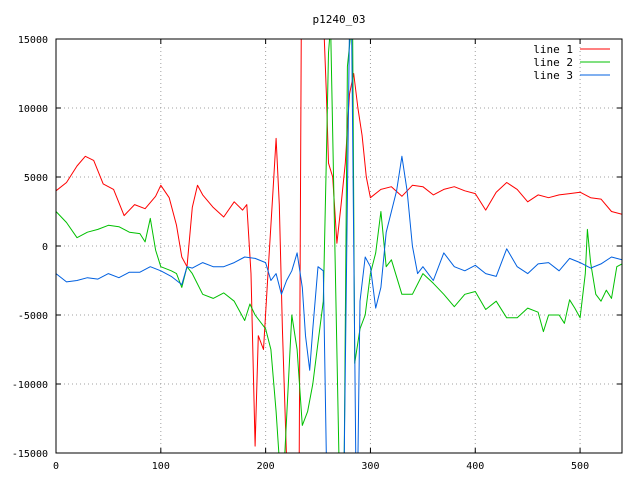  What do you see at coordinates (30, 385) in the screenshot?
I see `y-tick-label: -10000` at bounding box center [30, 385].